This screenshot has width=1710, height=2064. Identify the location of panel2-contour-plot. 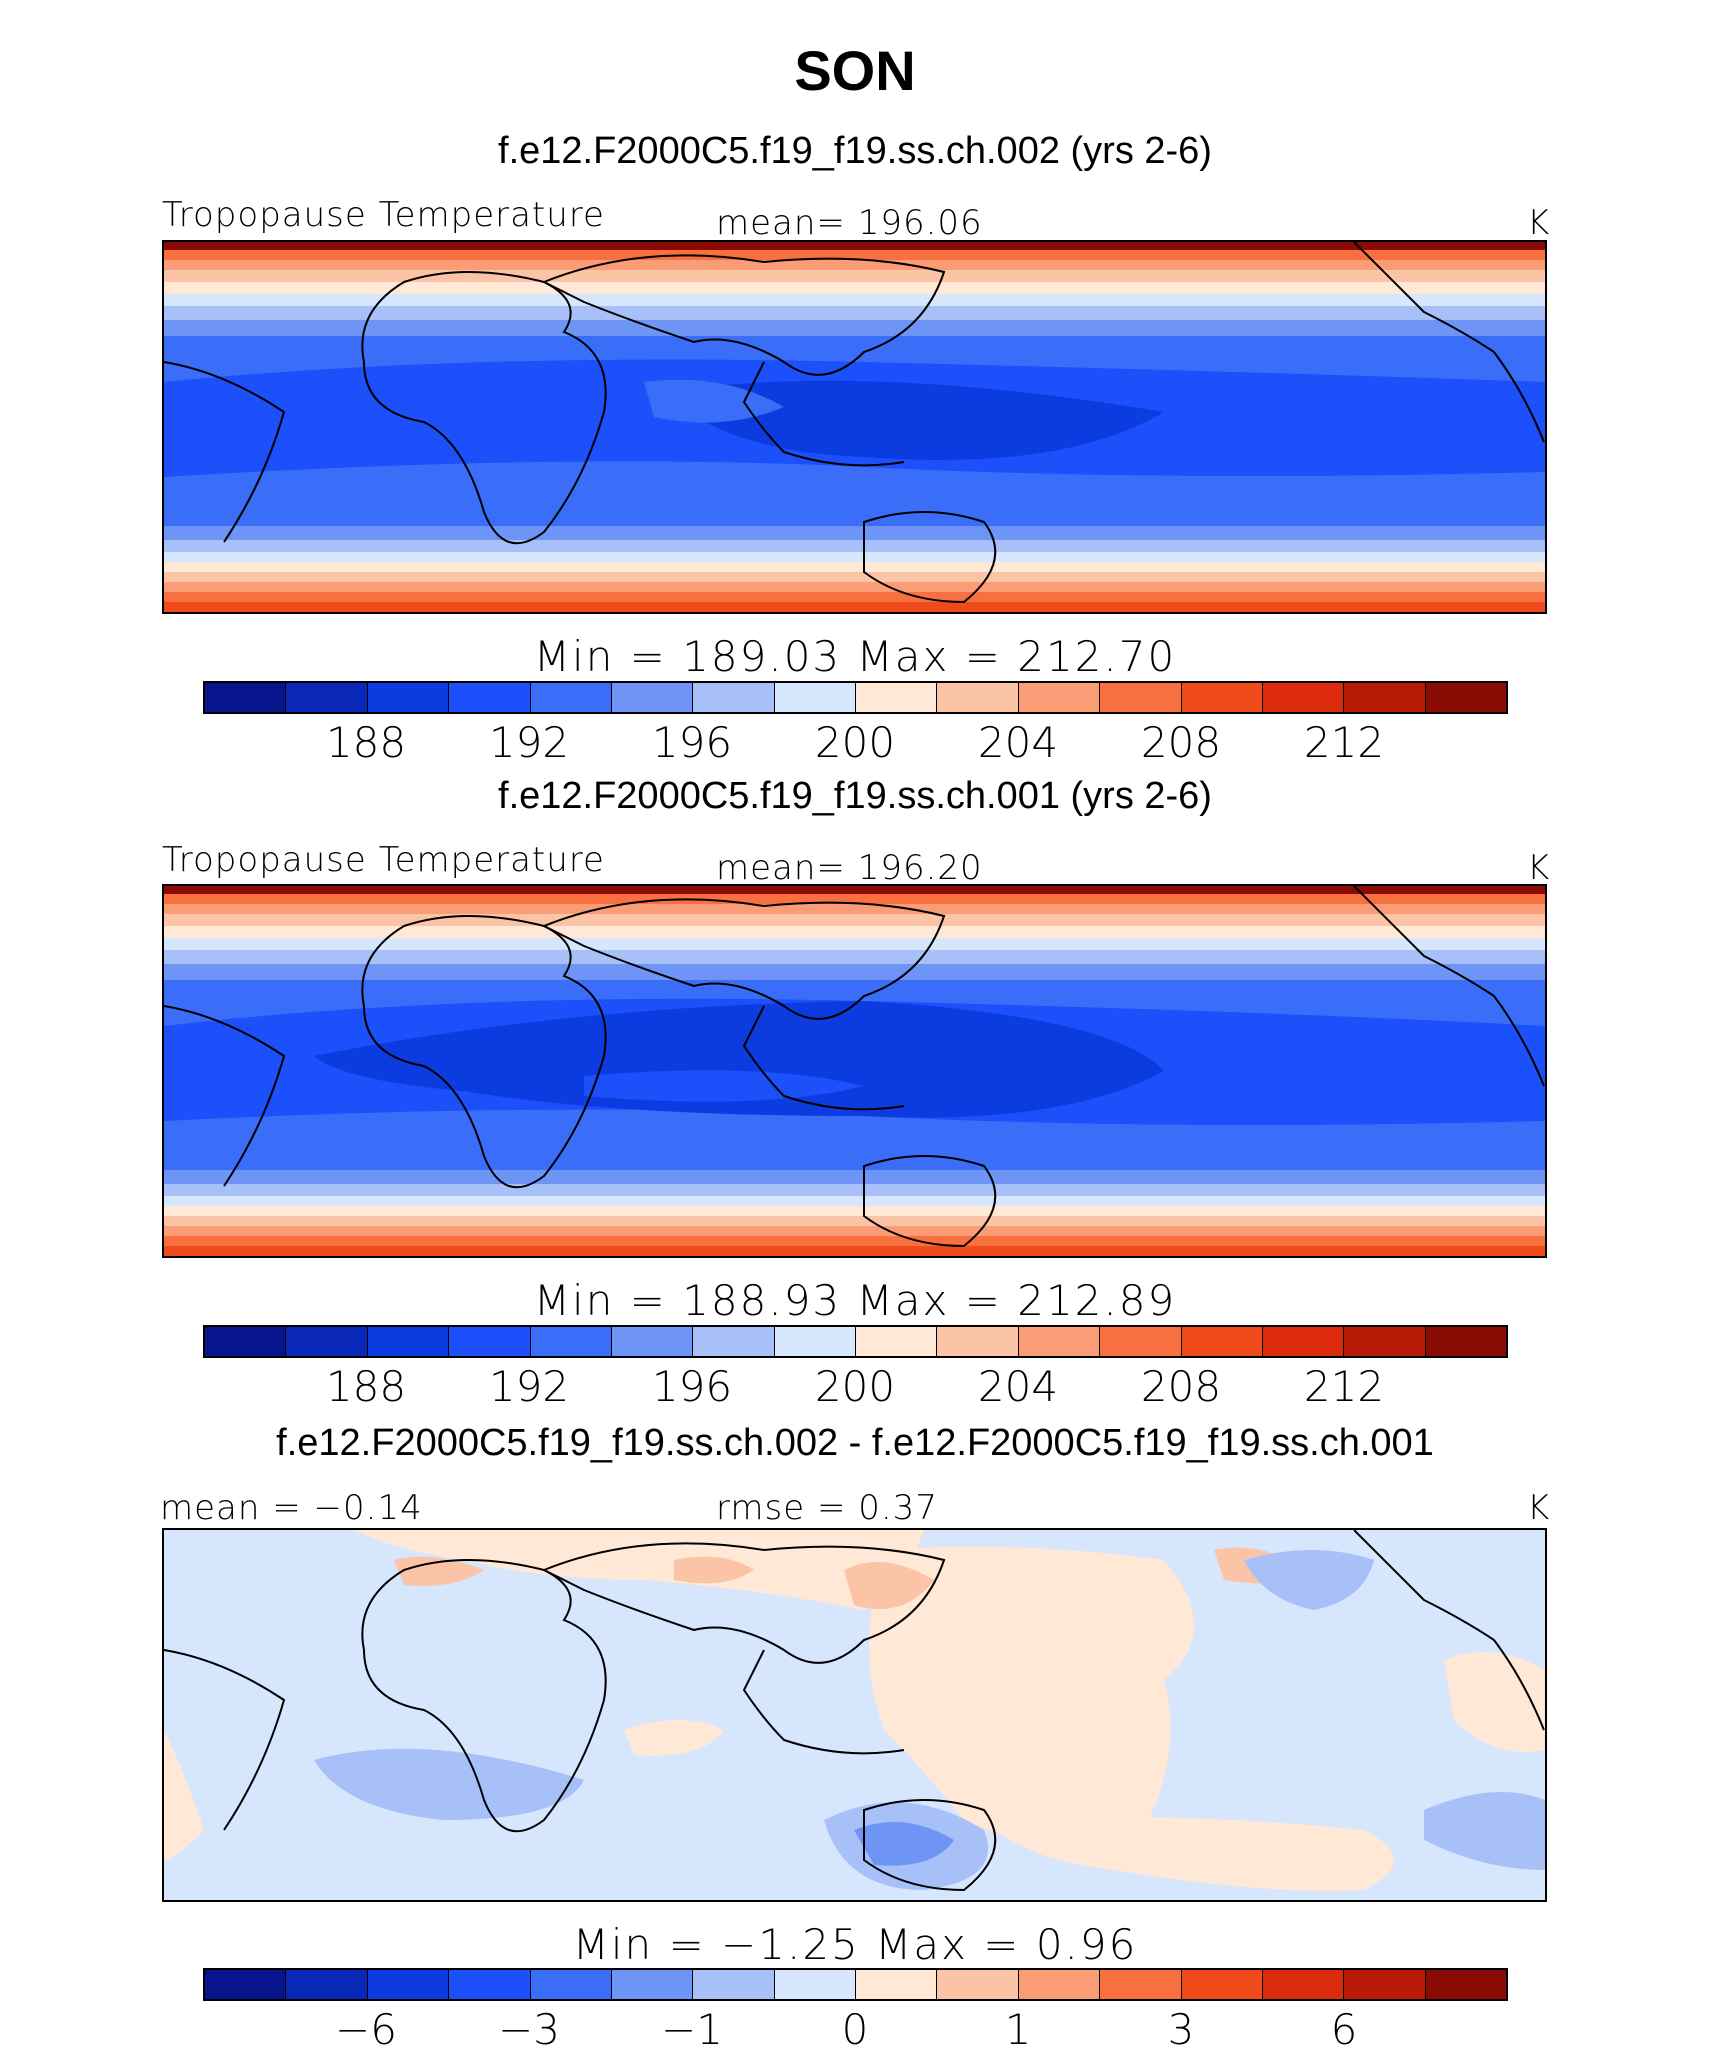
(854, 1071).